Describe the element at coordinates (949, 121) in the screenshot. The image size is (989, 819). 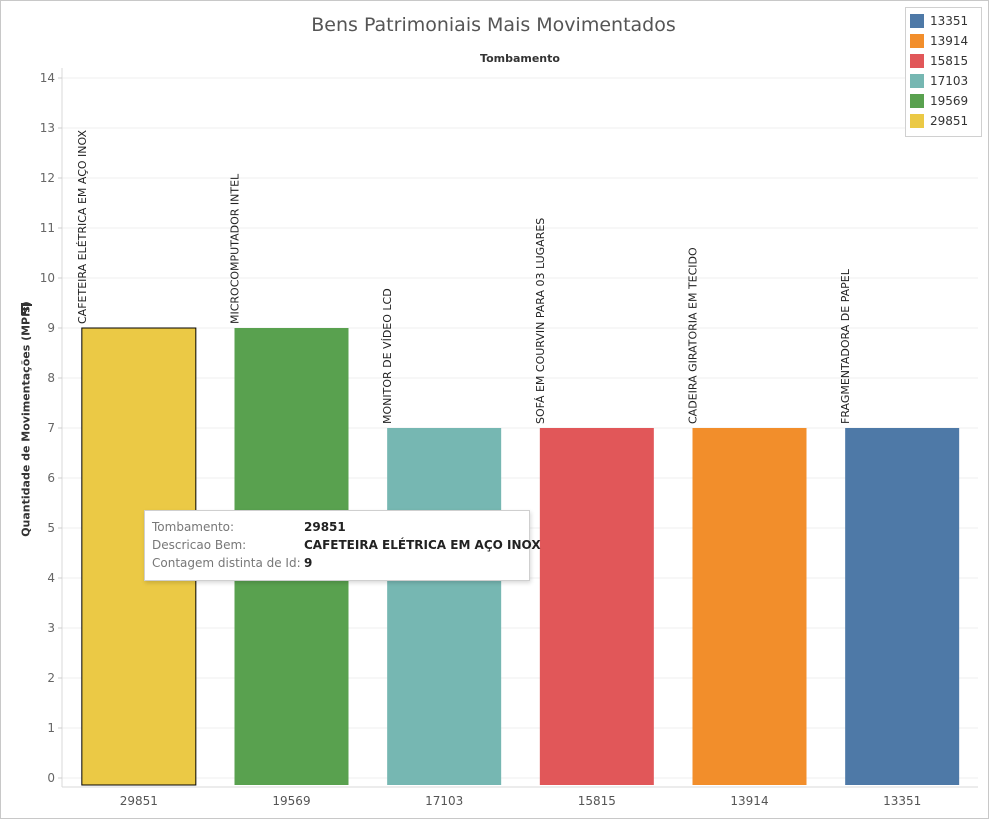
I see `legend-label: 29851` at that location.